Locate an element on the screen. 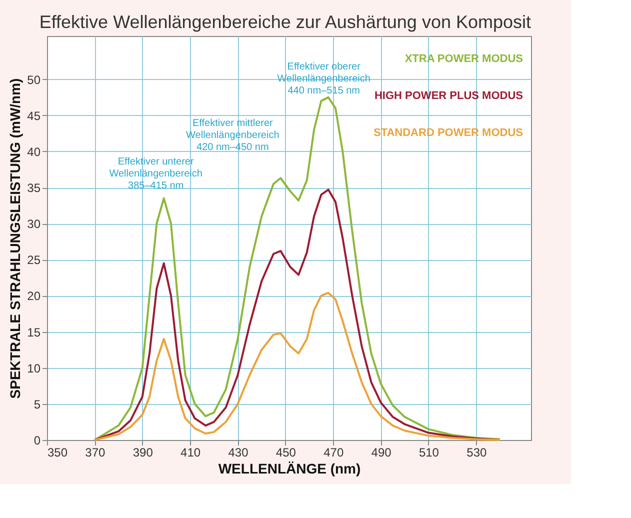  y-tick-label: 50 is located at coordinates (34, 79).